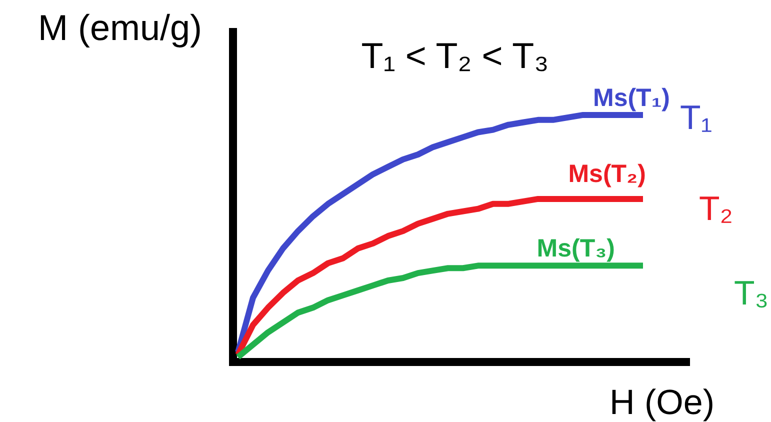  I want to click on text: T₃, so click(751, 293).